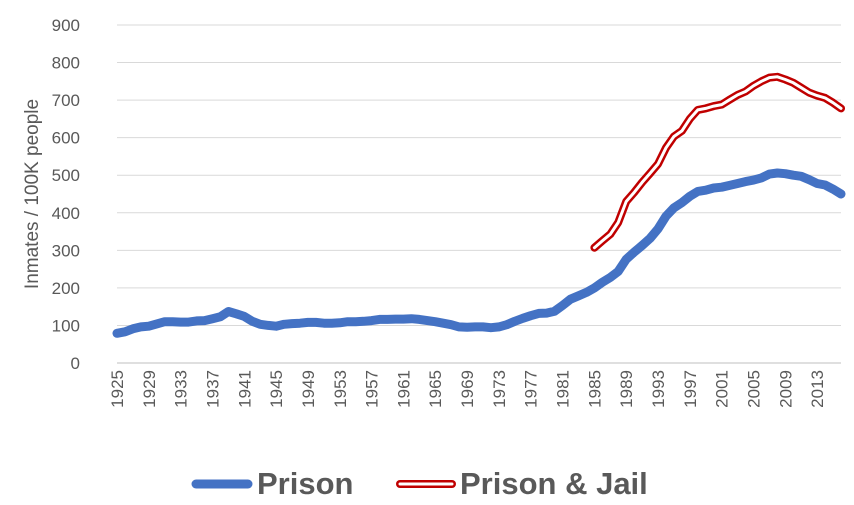 This screenshot has height=505, width=854. What do you see at coordinates (117, 389) in the screenshot?
I see `x-tick-label: 1925` at bounding box center [117, 389].